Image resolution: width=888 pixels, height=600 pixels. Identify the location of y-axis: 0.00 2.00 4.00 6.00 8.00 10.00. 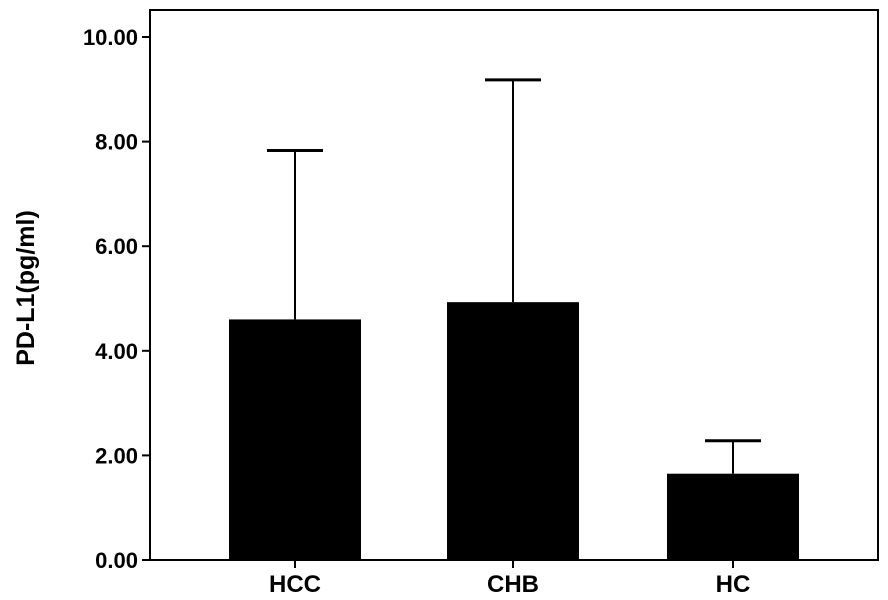
(116, 299).